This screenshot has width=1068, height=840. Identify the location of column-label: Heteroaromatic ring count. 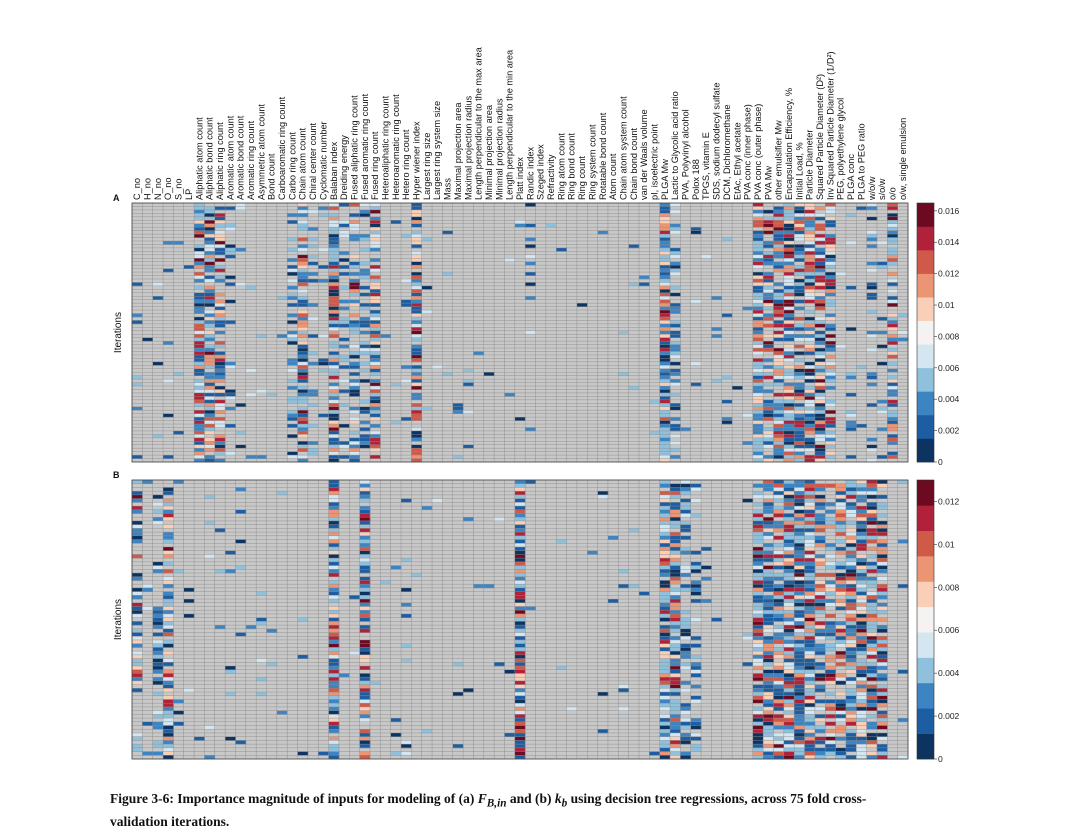
(396, 147).